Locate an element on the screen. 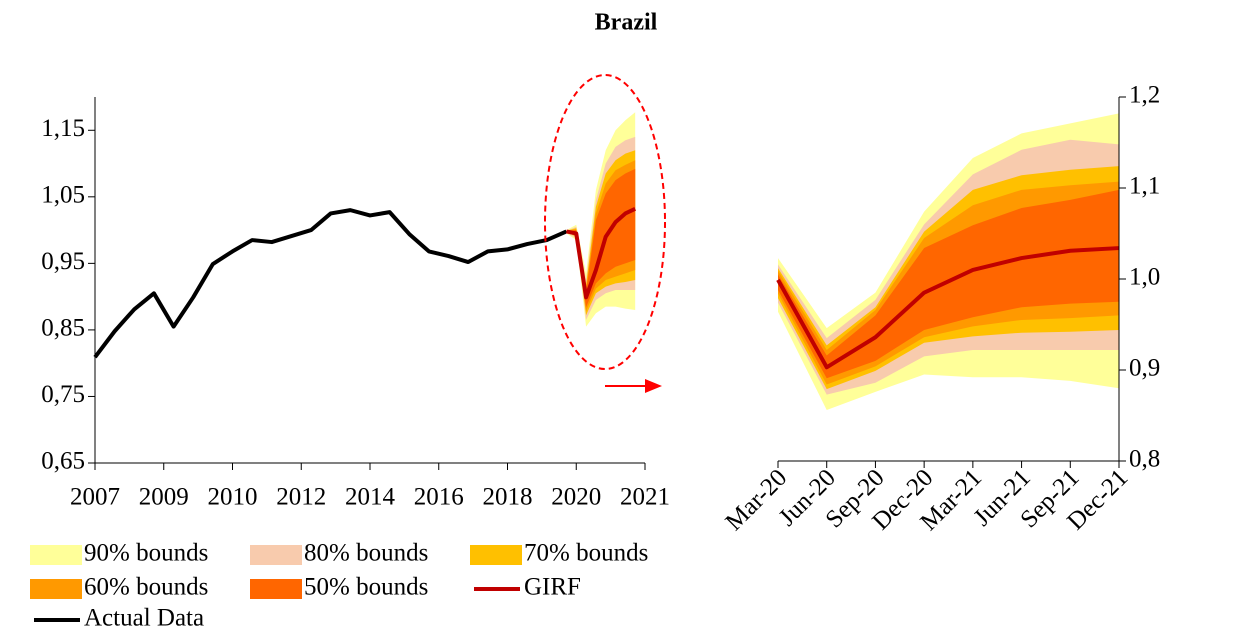 The width and height of the screenshot is (1253, 638). x-tick-label: 2012 is located at coordinates (301, 497).